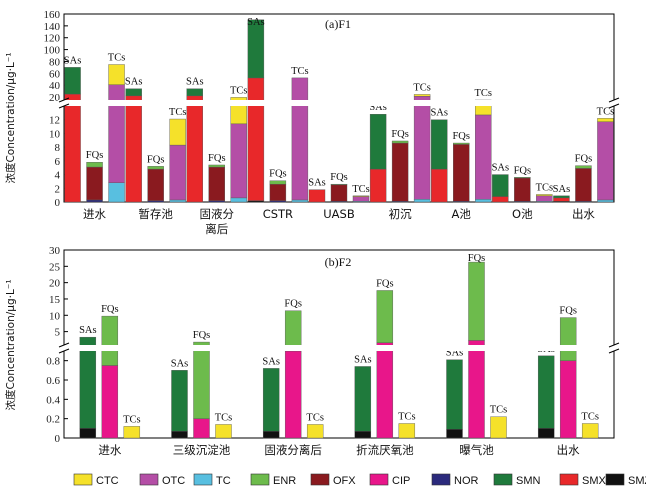 The image size is (646, 490). Describe the element at coordinates (400, 214) in the screenshot. I see `category-label: 初沉` at that location.